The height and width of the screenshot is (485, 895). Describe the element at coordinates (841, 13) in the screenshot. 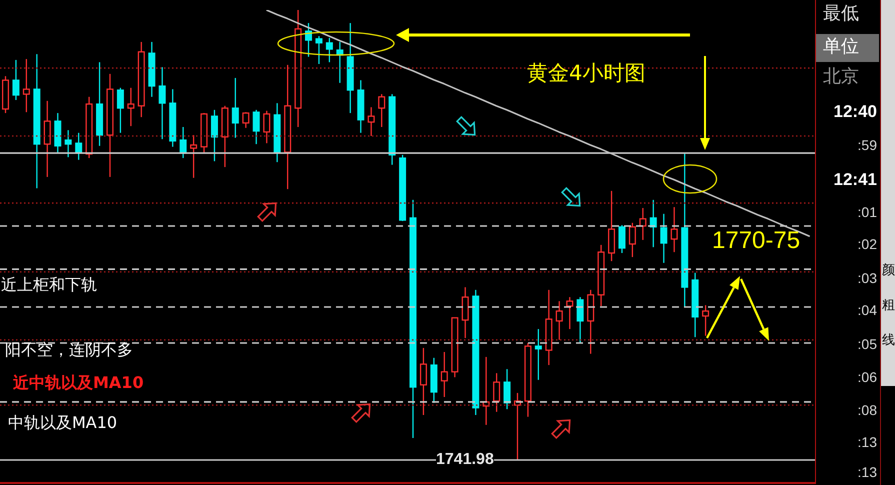

I see `text: 最低` at that location.